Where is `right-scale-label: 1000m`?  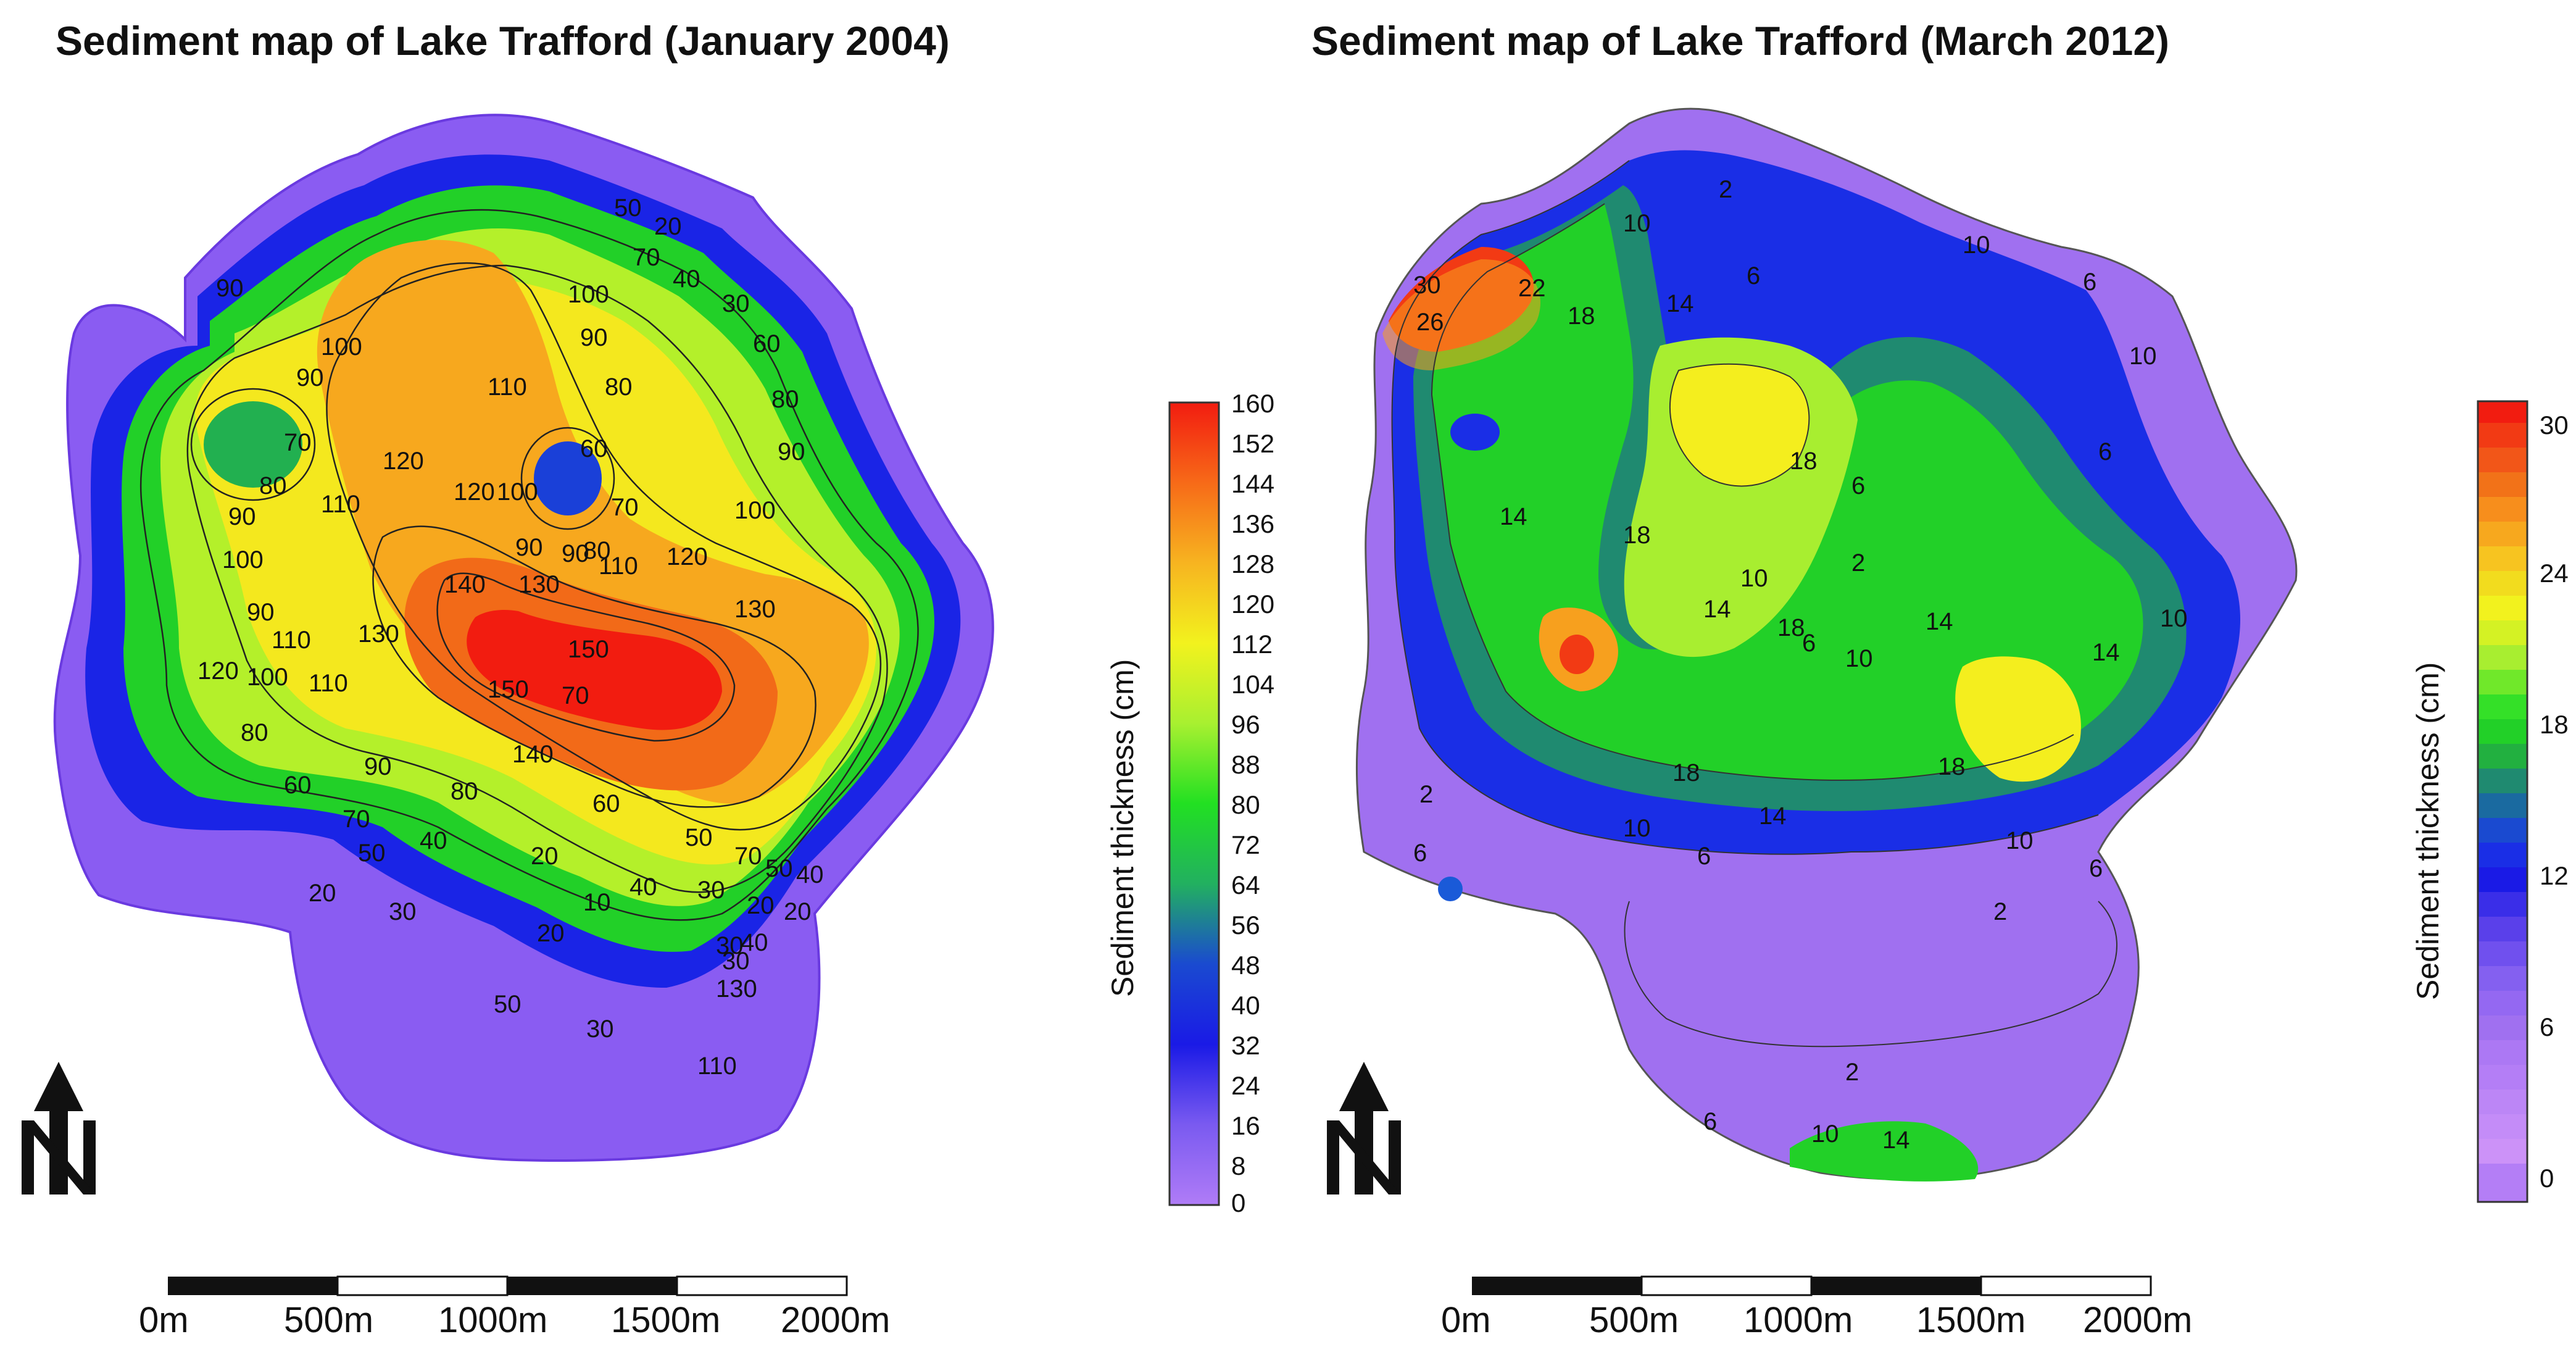
right-scale-label: 1000m is located at coordinates (1798, 1320).